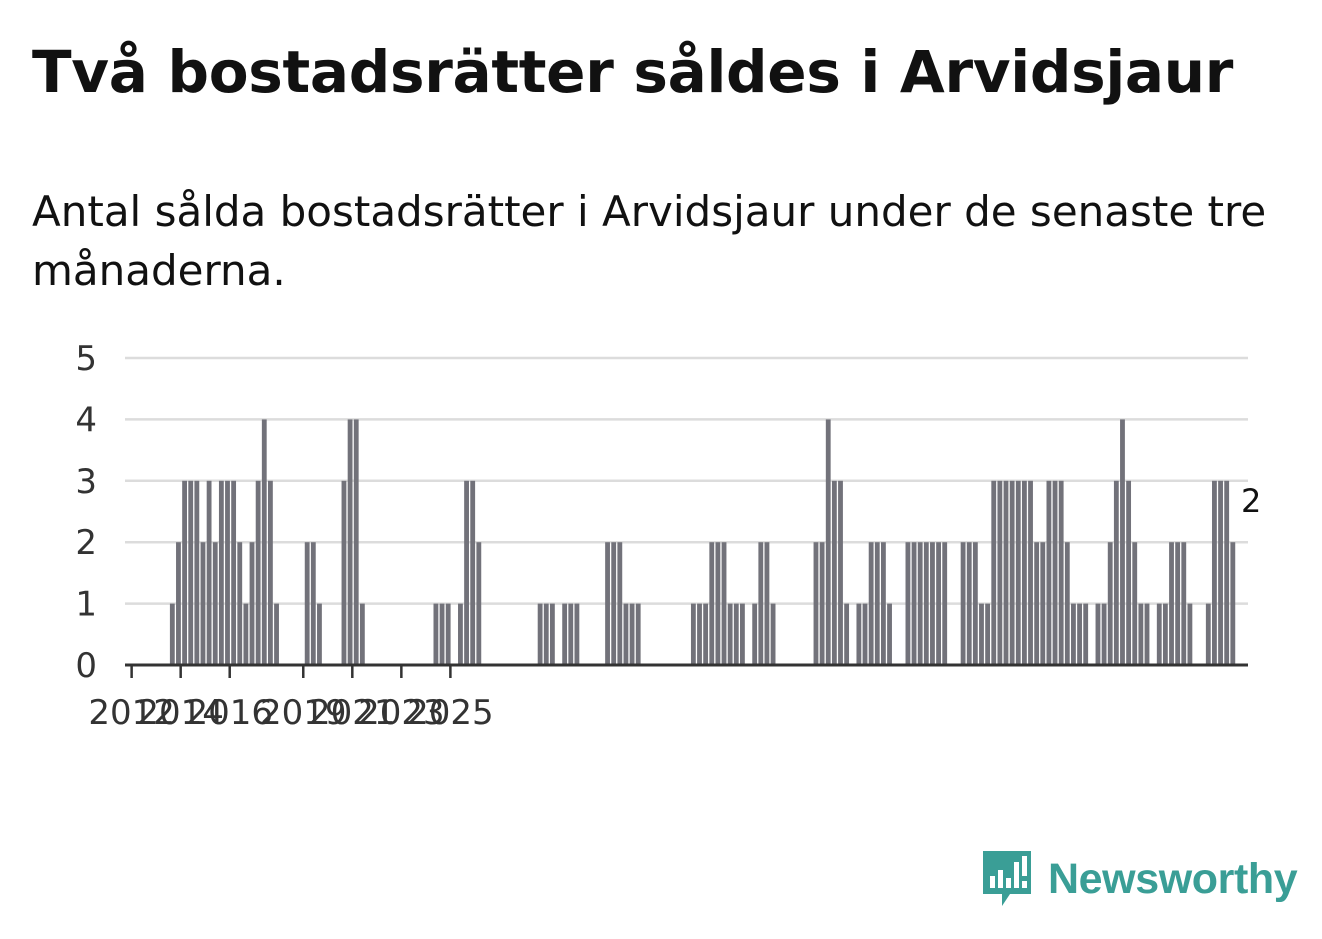 The image size is (1322, 939). Describe the element at coordinates (303, 713) in the screenshot. I see `x-tick-label: 2019` at that location.